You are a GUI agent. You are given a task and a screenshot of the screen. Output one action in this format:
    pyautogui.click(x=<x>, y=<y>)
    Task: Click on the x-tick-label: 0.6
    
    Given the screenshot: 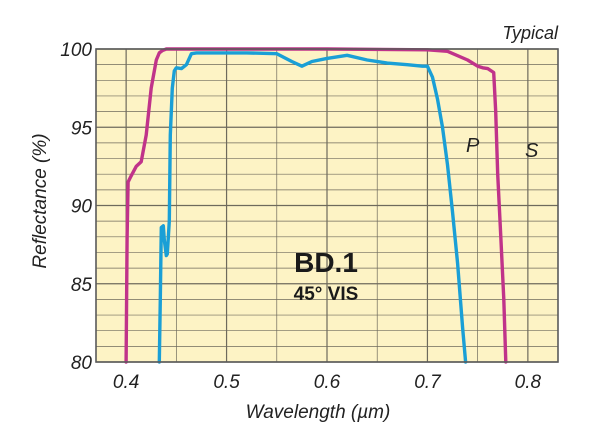 What is the action you would take?
    pyautogui.click(x=327, y=382)
    